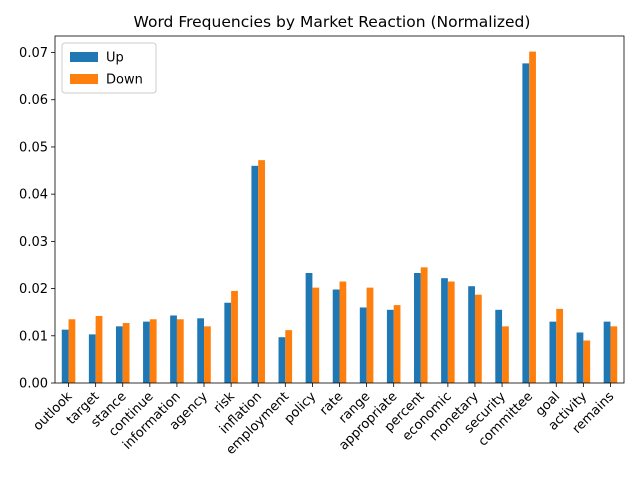 This screenshot has width=640, height=485. I want to click on bar-up-goal, so click(553, 352).